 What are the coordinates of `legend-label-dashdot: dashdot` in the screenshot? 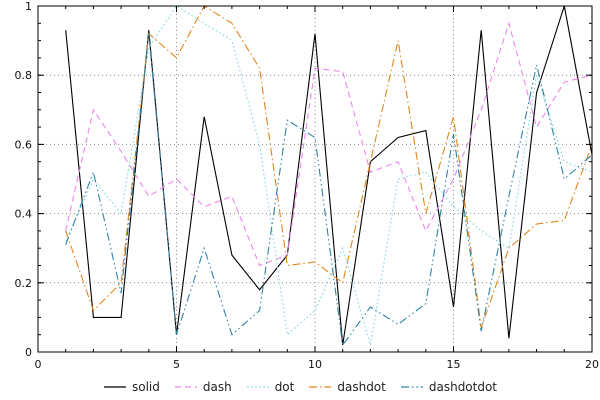 It's located at (361, 387).